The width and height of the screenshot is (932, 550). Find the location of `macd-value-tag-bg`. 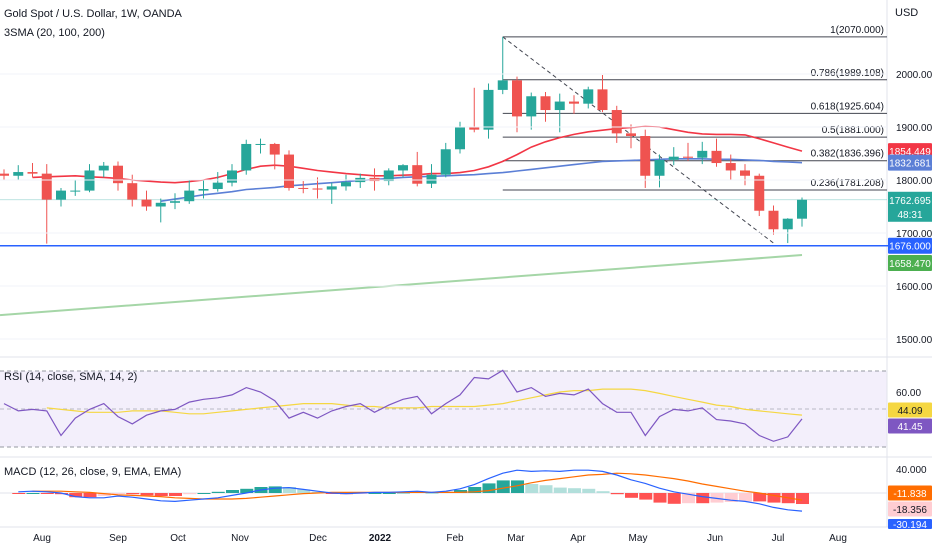

macd-value-tag-bg is located at coordinates (910, 524).